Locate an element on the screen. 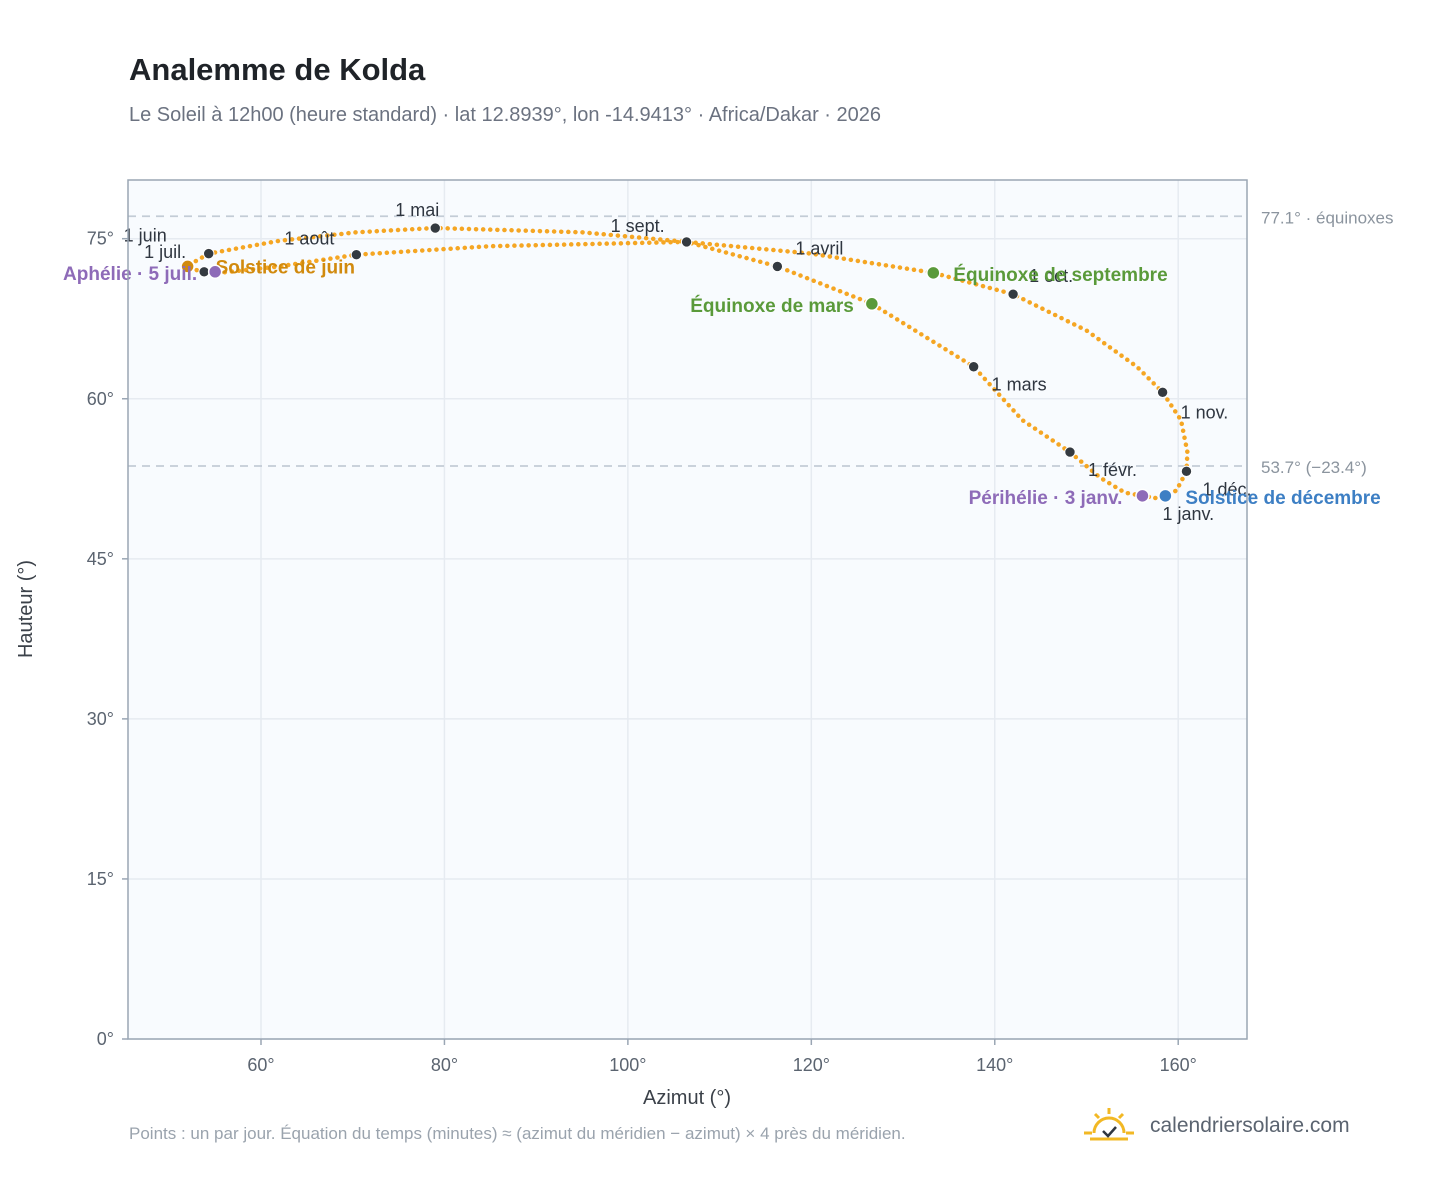 The width and height of the screenshot is (1448, 1188). x-tick-label: 60° is located at coordinates (260, 1065).